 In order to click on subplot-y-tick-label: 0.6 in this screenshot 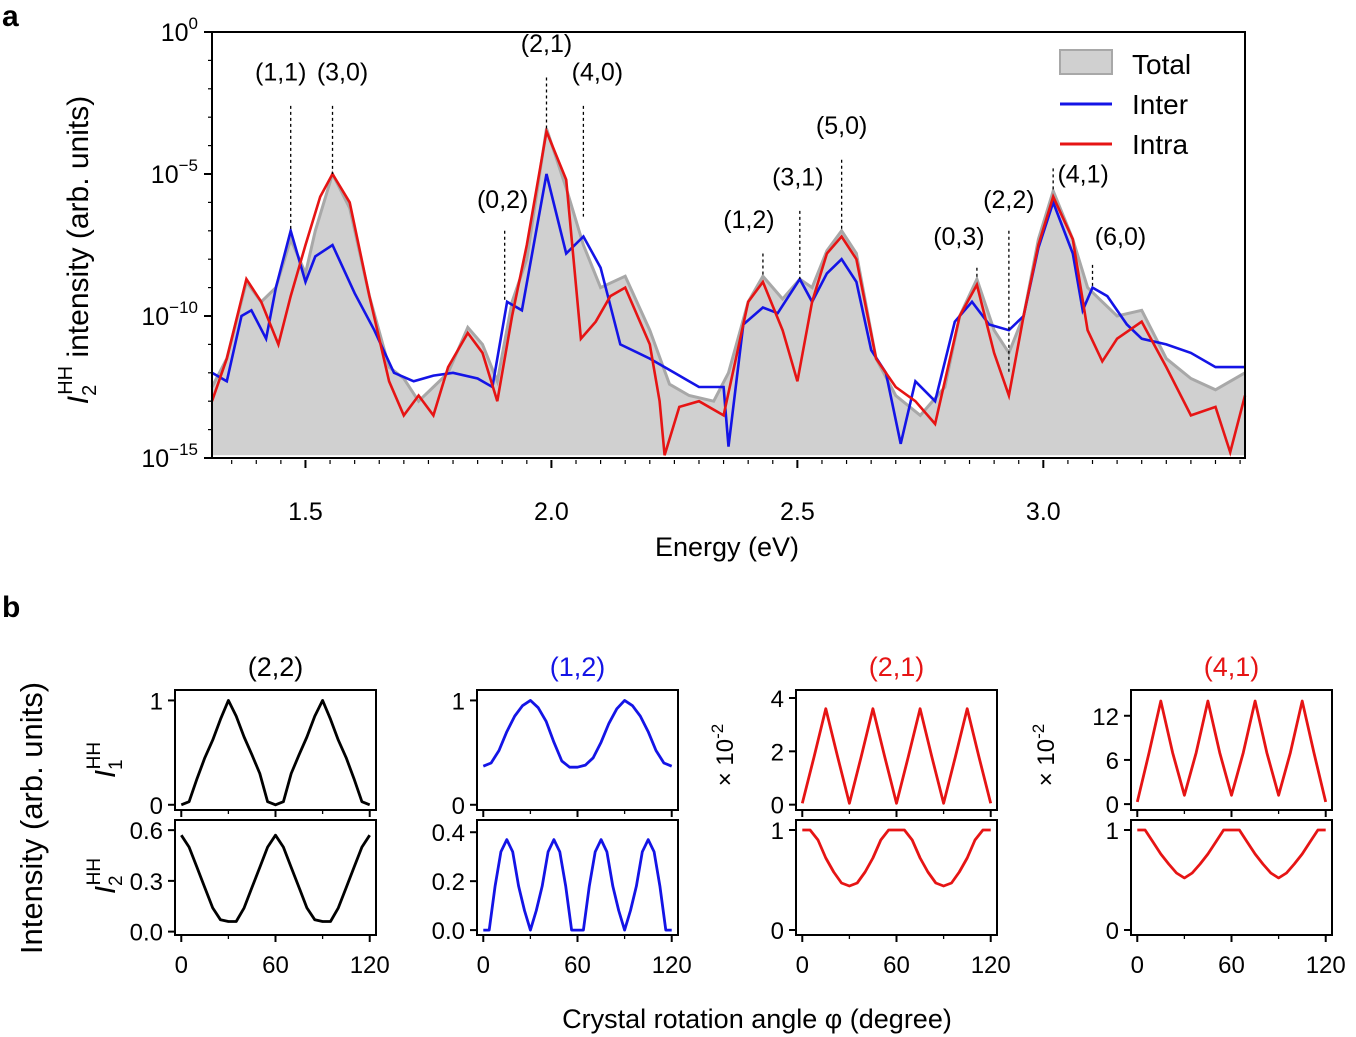, I will do `click(146, 831)`.